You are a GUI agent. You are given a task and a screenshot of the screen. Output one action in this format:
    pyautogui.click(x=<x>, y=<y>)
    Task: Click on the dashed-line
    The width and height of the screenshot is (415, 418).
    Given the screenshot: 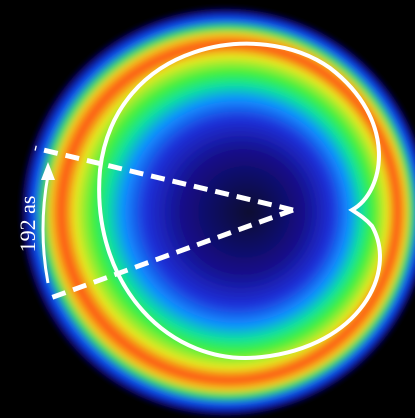 What is the action you would take?
    pyautogui.click(x=164, y=179)
    